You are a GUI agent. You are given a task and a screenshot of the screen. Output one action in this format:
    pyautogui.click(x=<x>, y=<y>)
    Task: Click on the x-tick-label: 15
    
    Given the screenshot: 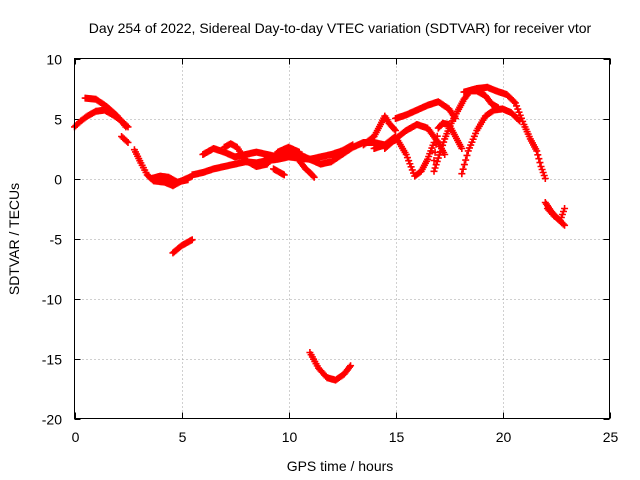 What is the action you would take?
    pyautogui.click(x=397, y=437)
    